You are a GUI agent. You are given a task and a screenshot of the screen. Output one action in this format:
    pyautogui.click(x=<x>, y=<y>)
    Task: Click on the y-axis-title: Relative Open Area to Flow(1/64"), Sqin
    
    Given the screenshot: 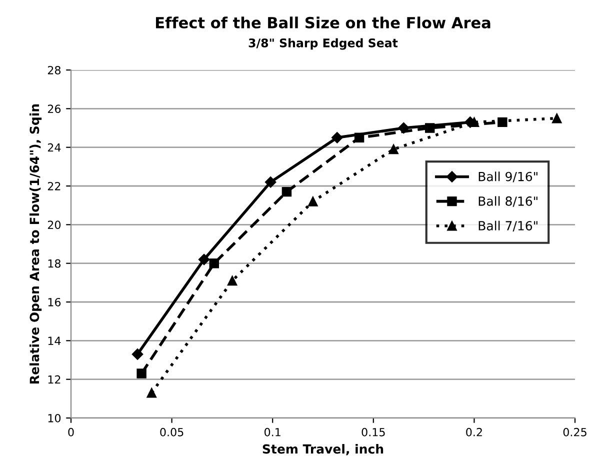 What is the action you would take?
    pyautogui.click(x=35, y=244)
    